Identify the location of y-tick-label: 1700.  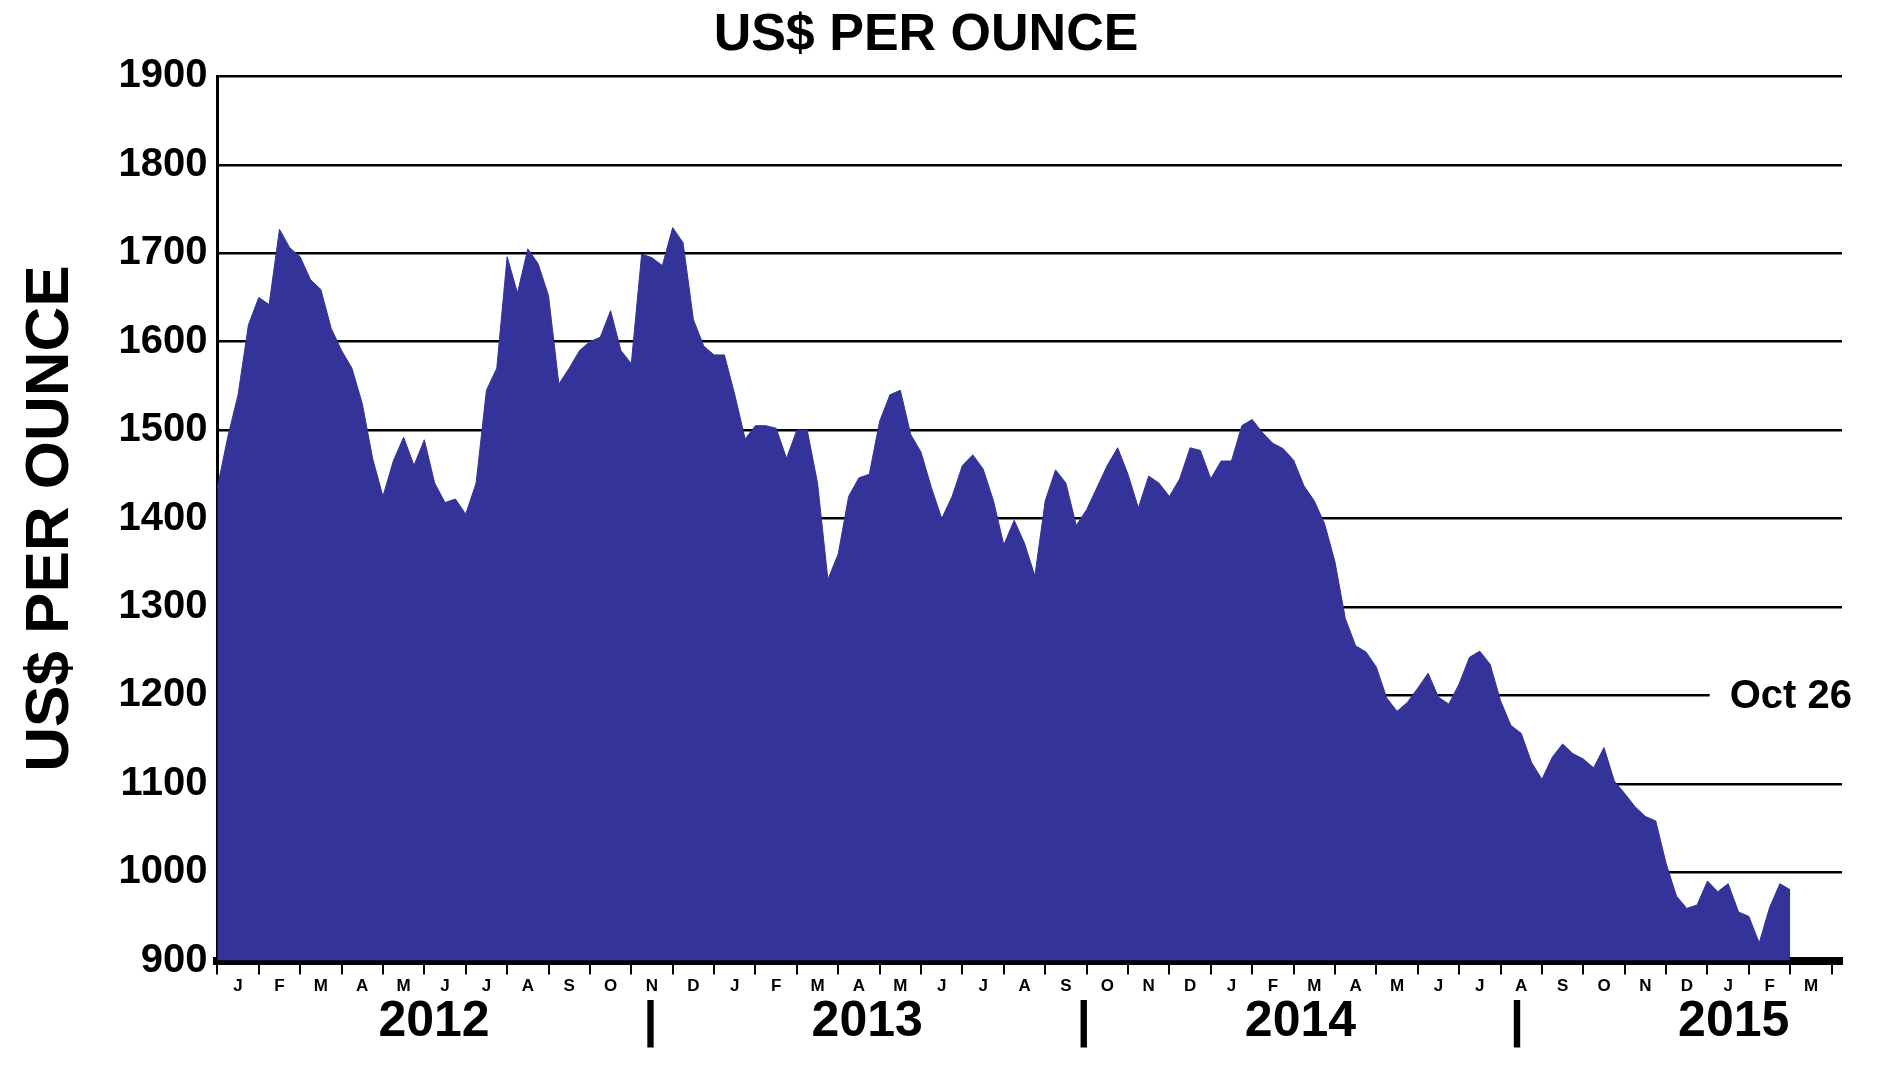
(163, 250).